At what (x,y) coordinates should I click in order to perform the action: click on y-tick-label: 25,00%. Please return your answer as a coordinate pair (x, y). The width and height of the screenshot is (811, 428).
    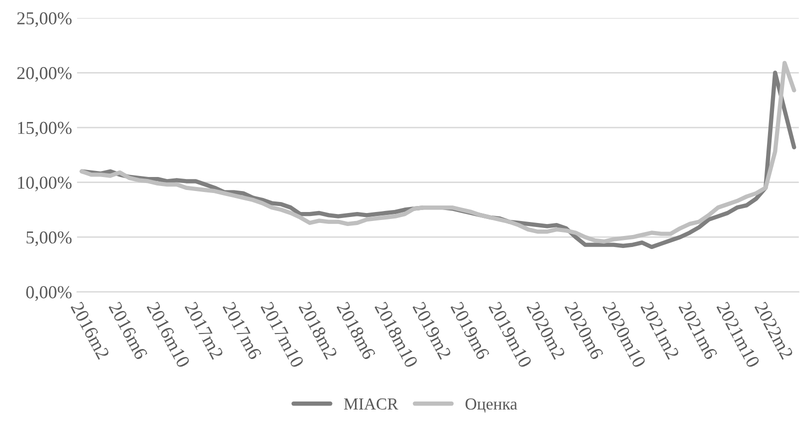
    Looking at the image, I should click on (44, 20).